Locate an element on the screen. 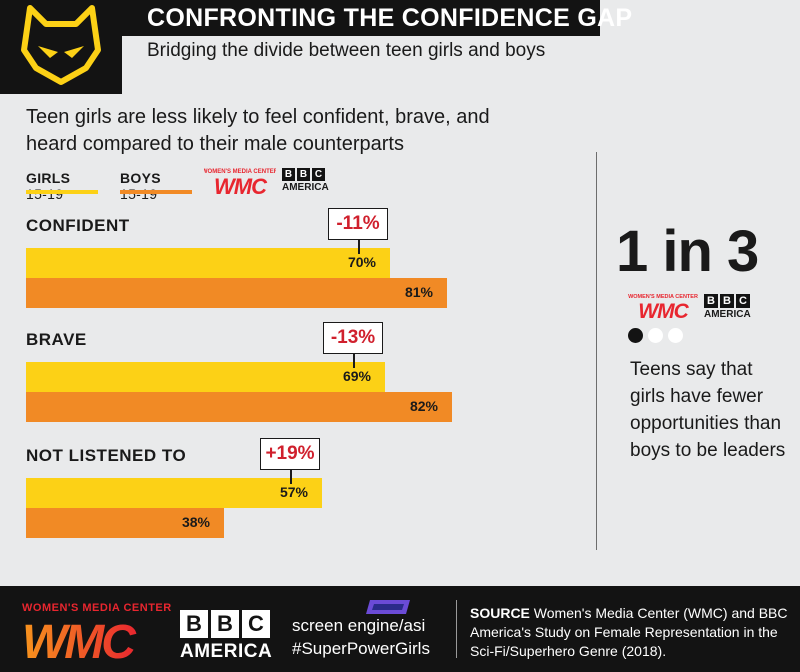  legend-girls-suffix: 15-19 is located at coordinates (45, 194).